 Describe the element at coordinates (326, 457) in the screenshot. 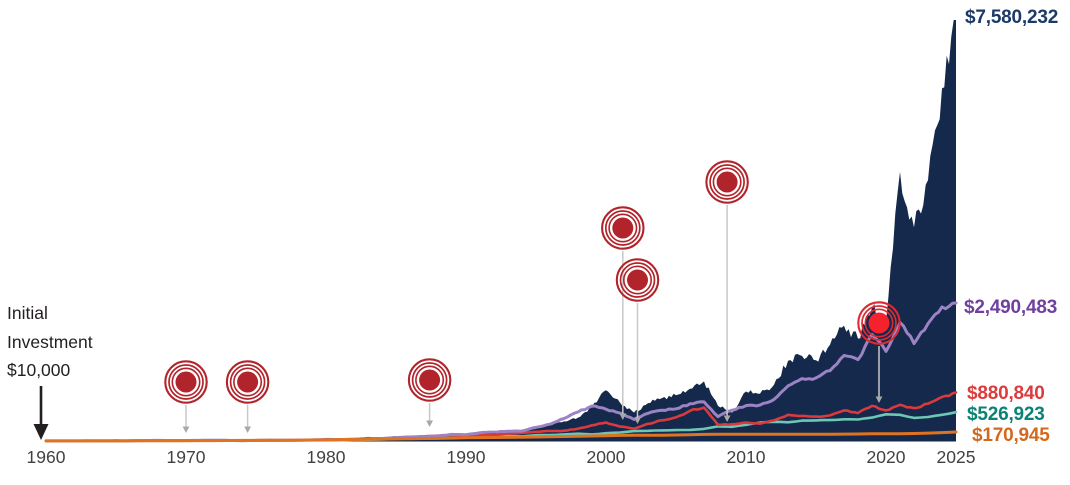

I see `x-tick-label-1980: 1980` at that location.